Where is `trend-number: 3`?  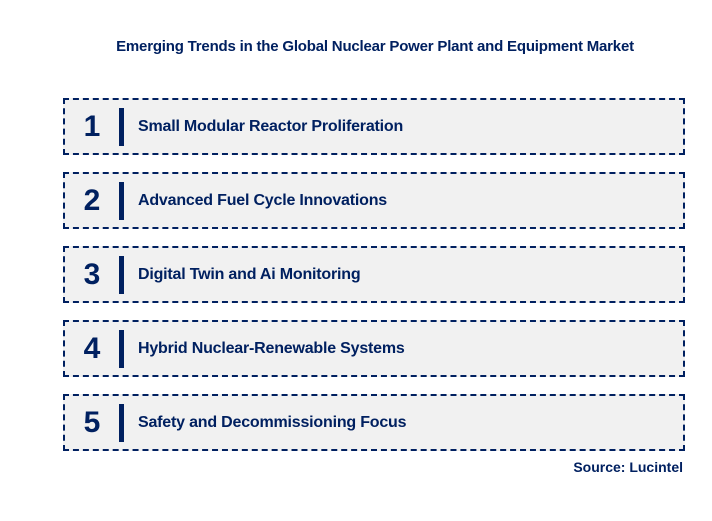
trend-number: 3 is located at coordinates (92, 274).